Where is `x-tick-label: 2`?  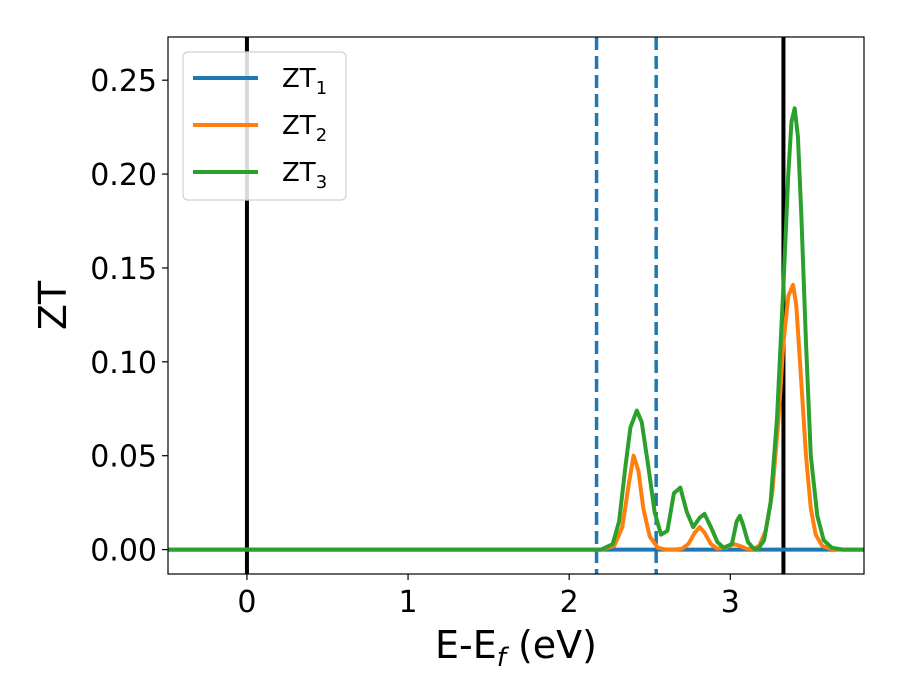
x-tick-label: 2 is located at coordinates (569, 602).